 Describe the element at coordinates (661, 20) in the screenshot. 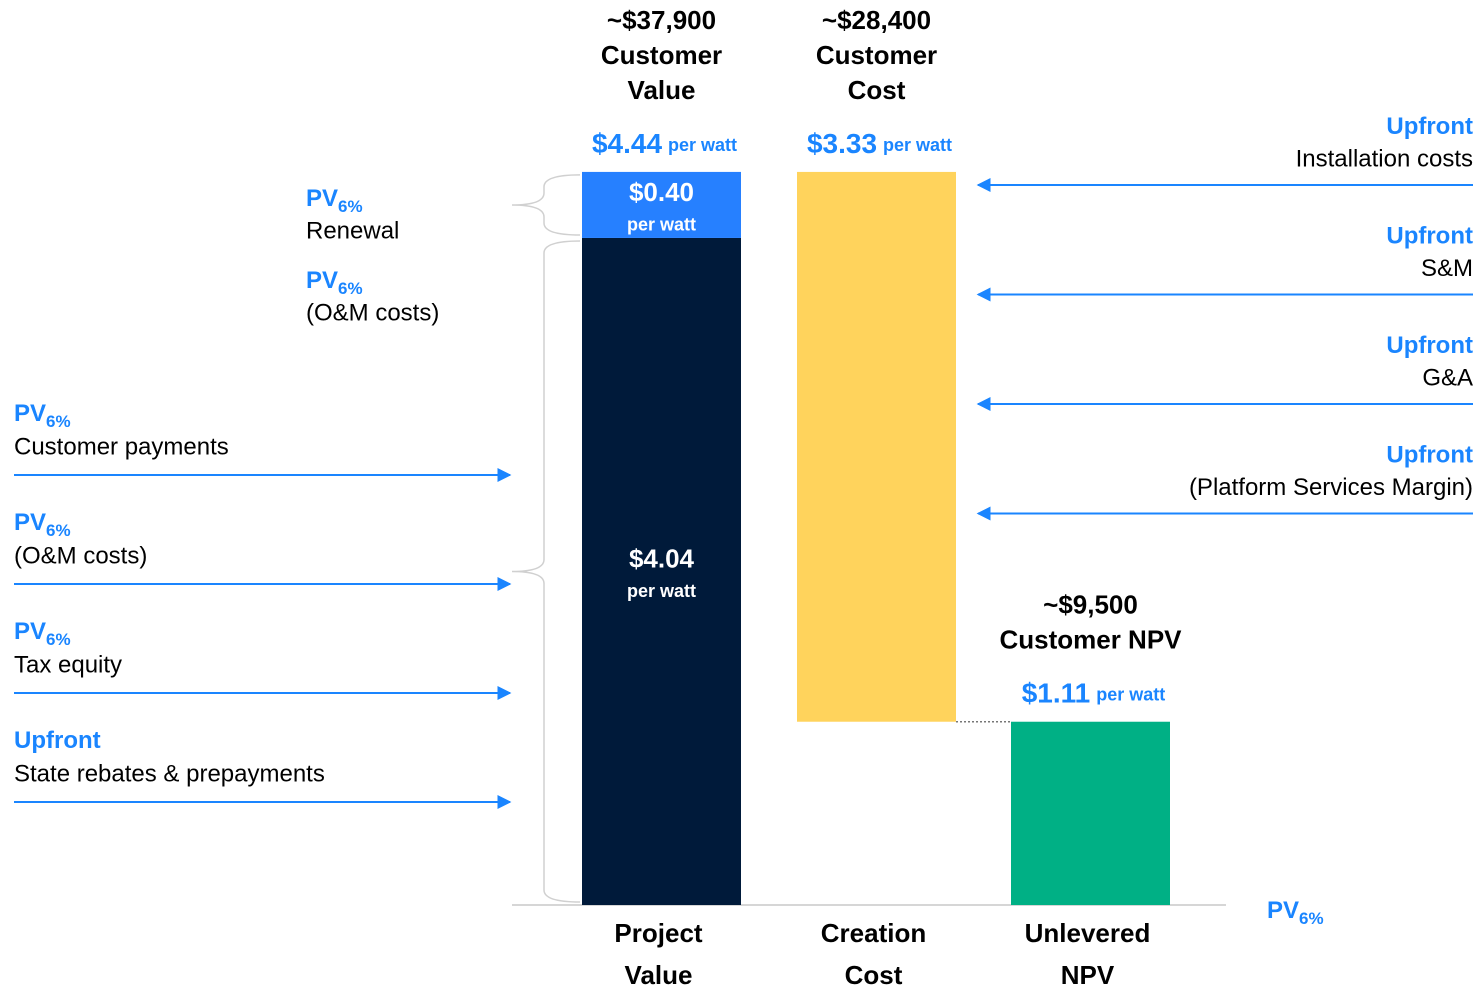

I see `bar-header: ~$37,900` at that location.